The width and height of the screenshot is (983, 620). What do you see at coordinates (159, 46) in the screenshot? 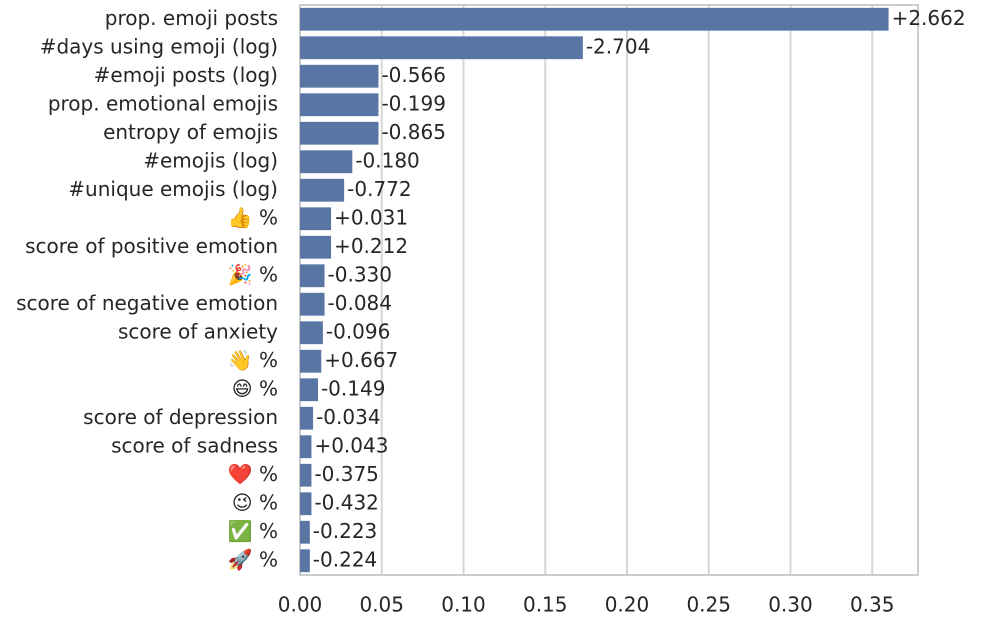
I see `y-tick-label: #days using emoji (log)` at bounding box center [159, 46].